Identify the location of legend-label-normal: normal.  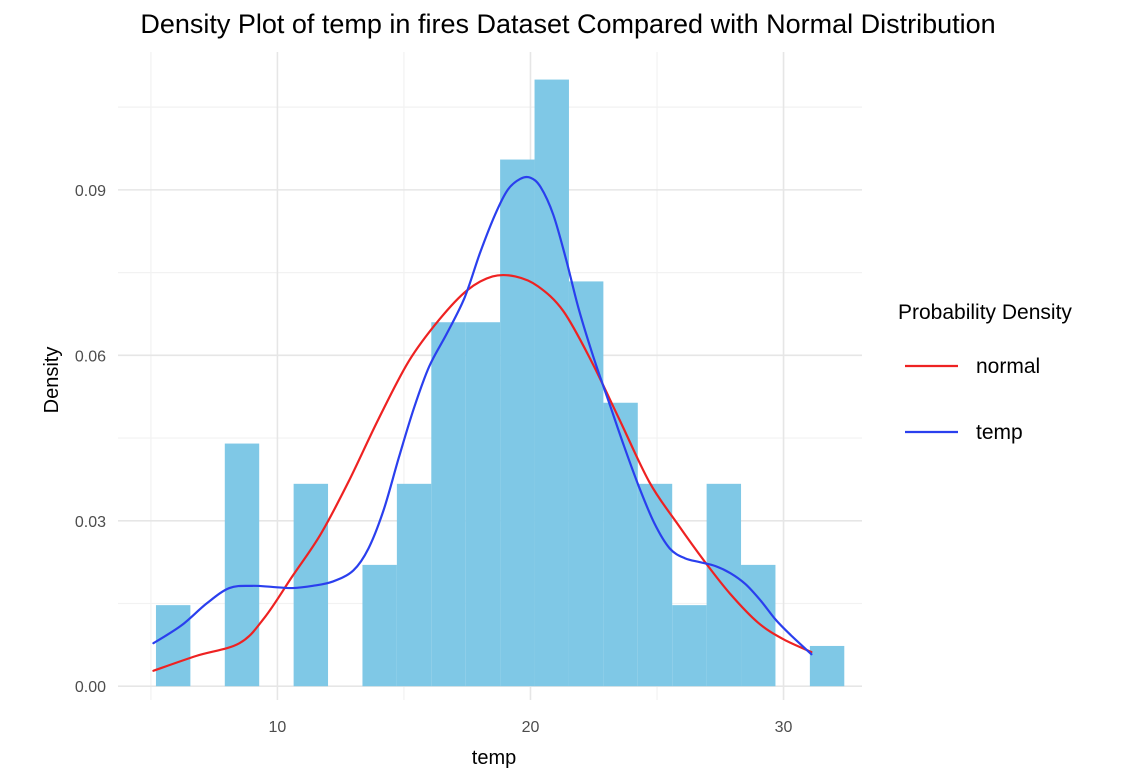
(1008, 366).